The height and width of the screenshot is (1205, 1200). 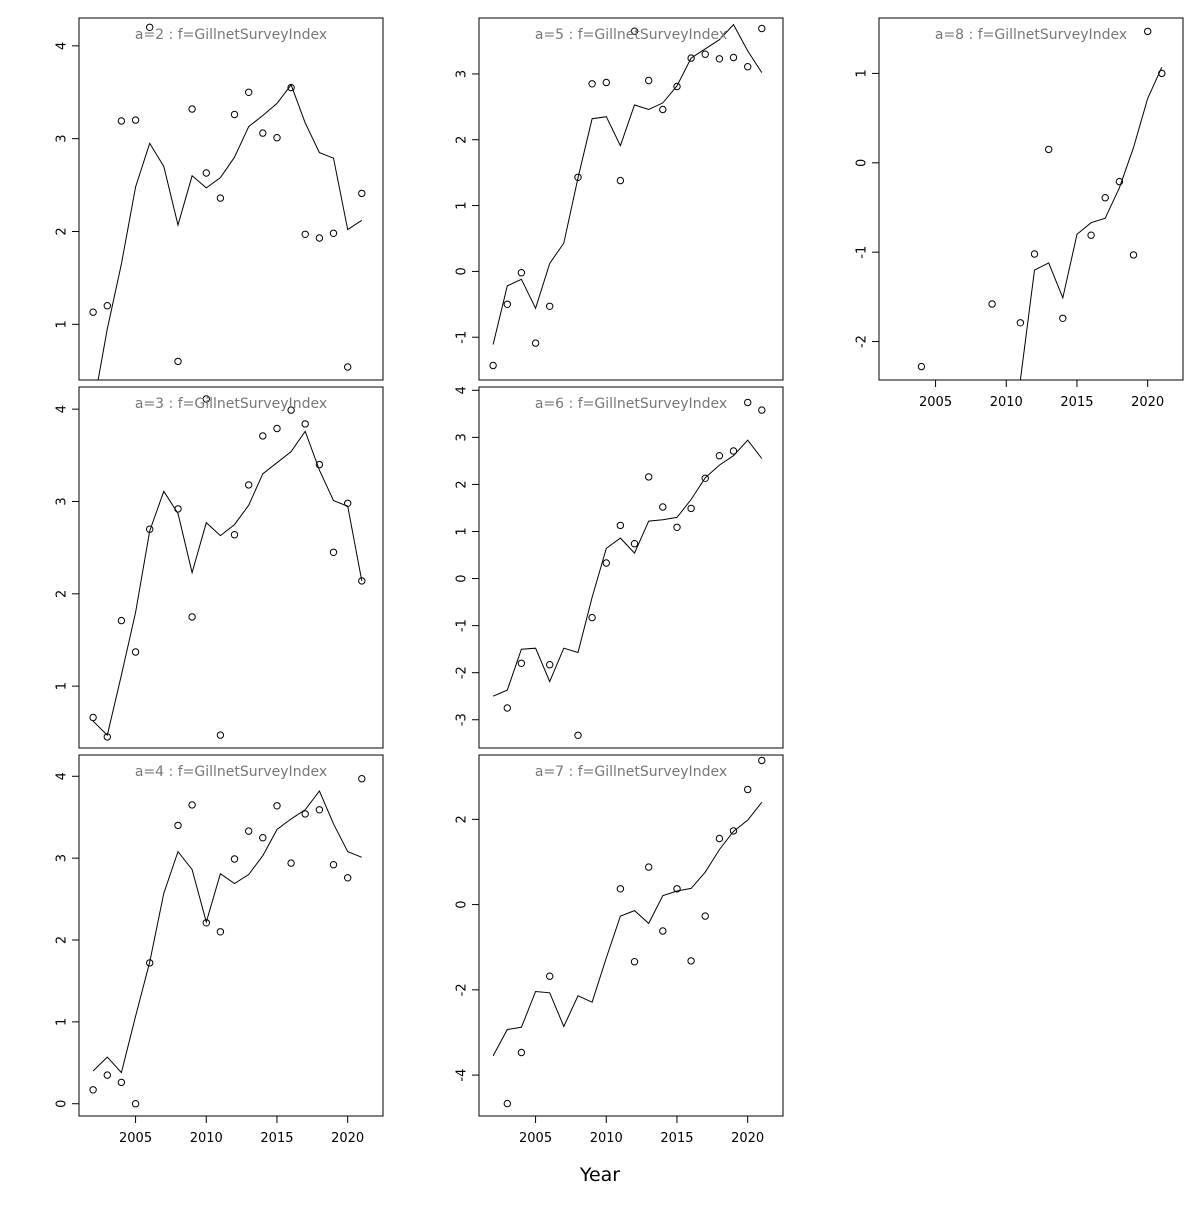 I want to click on panel-2: a=5 : f=GillnetSurveyIndex -1 0 1 2 3, so click(x=619, y=199).